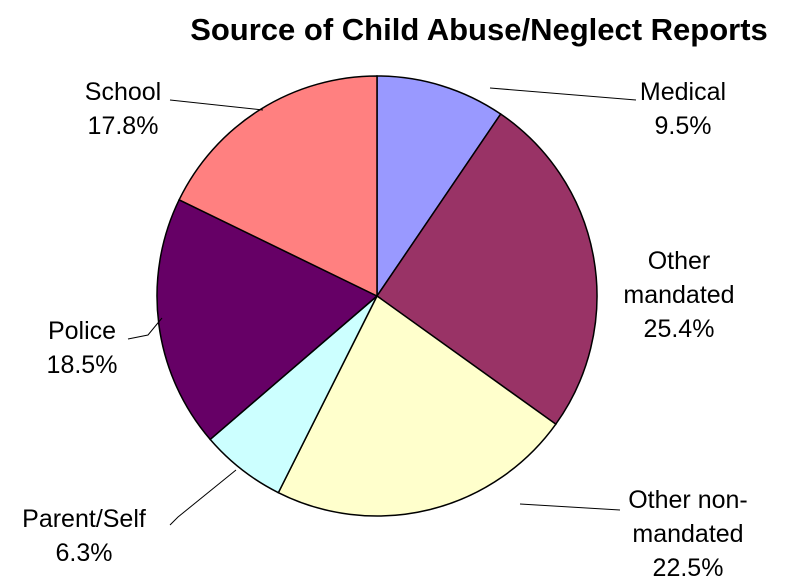  Describe the element at coordinates (688, 568) in the screenshot. I see `slice-percent: 22.5%` at that location.